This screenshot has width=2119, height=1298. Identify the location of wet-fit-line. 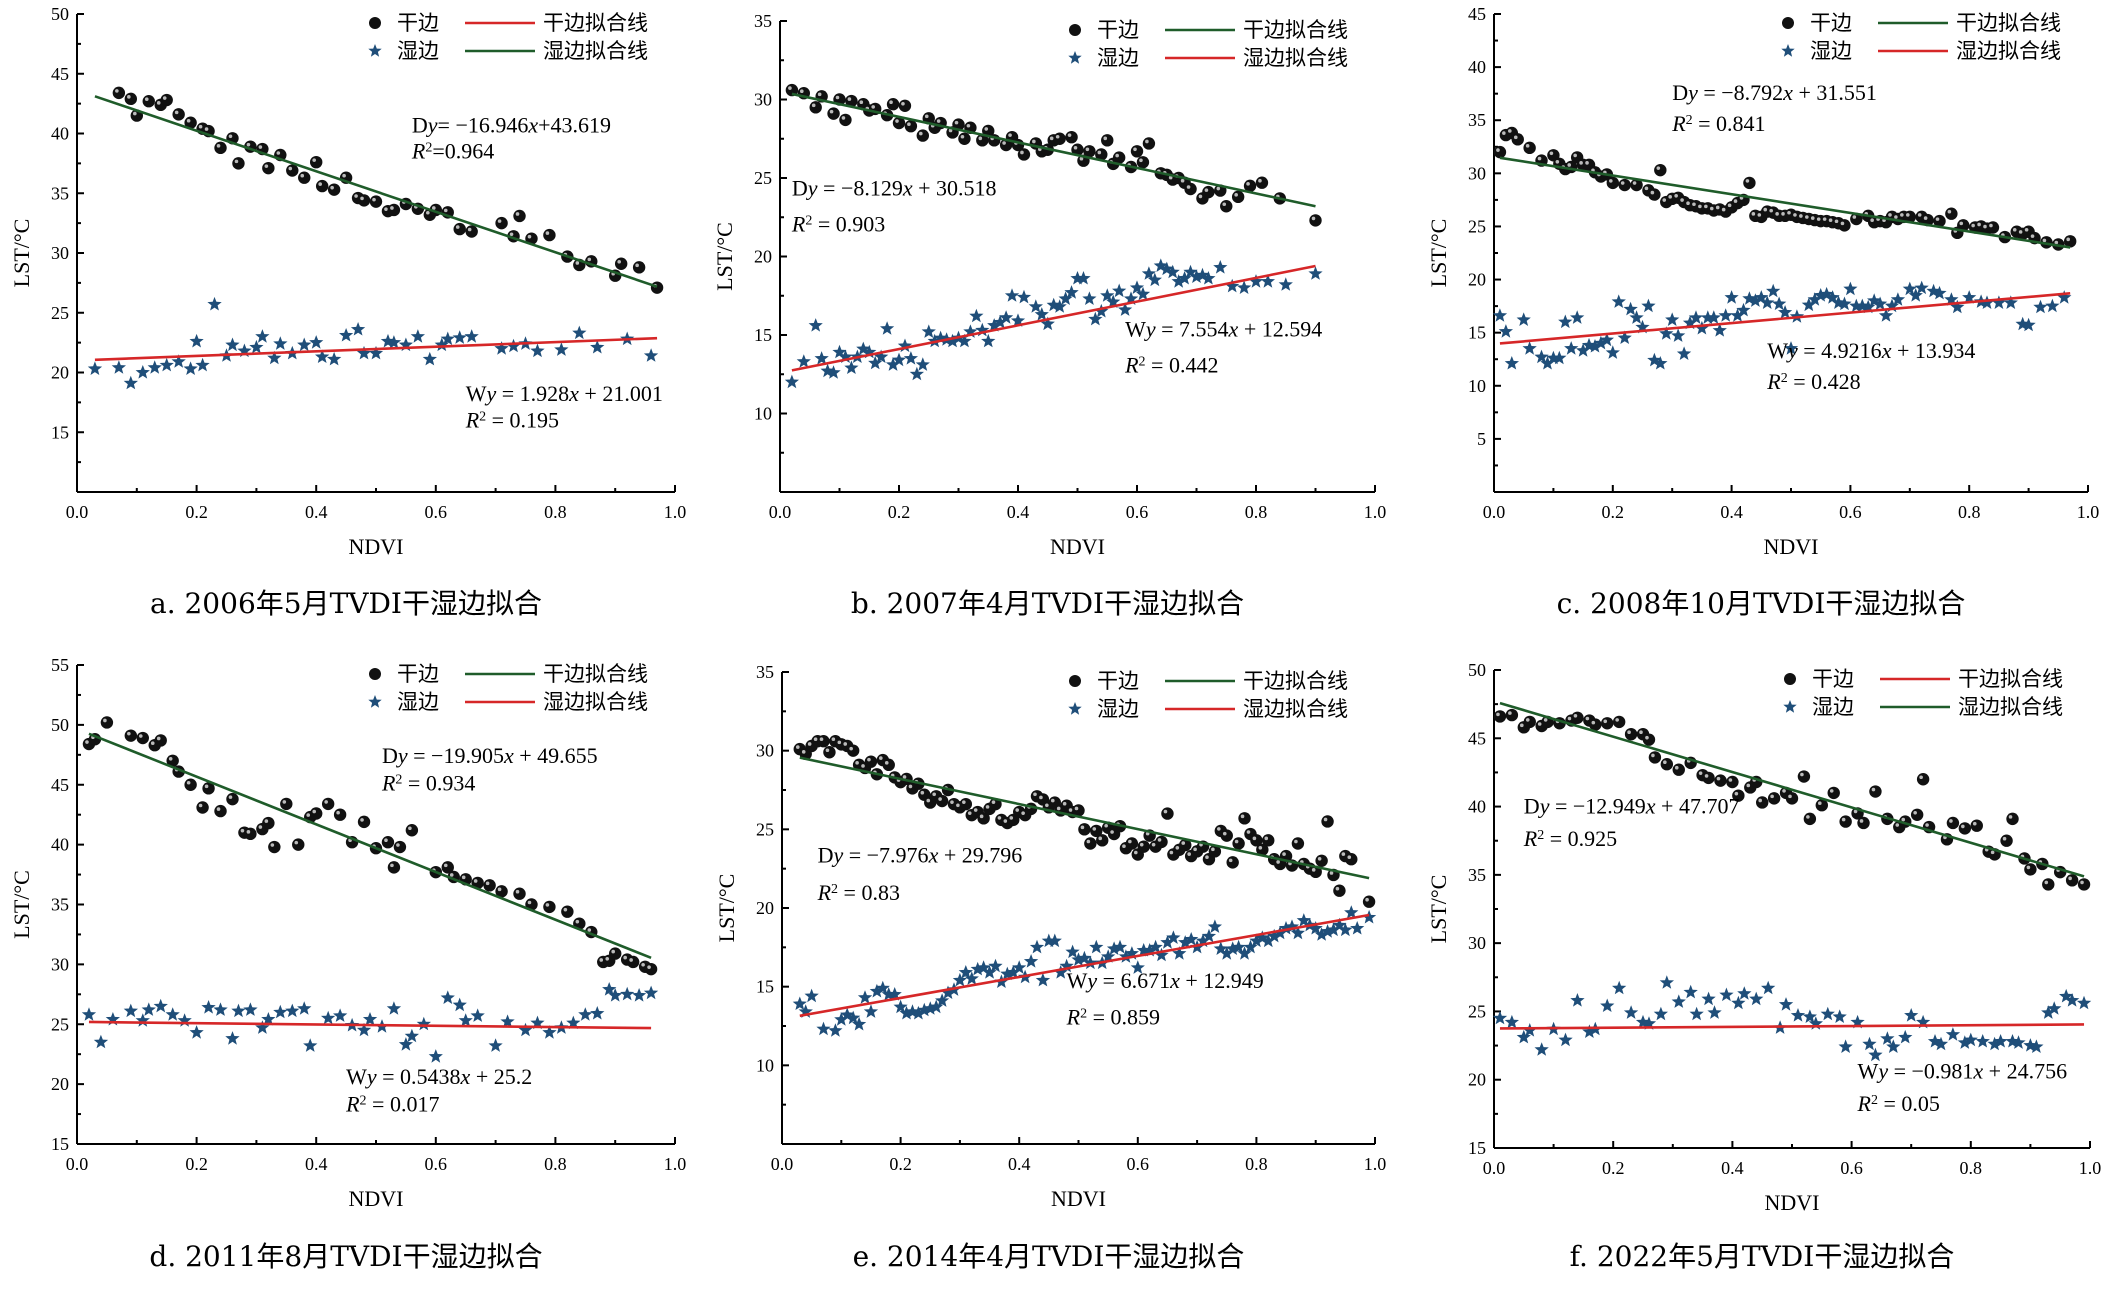
(1053, 318).